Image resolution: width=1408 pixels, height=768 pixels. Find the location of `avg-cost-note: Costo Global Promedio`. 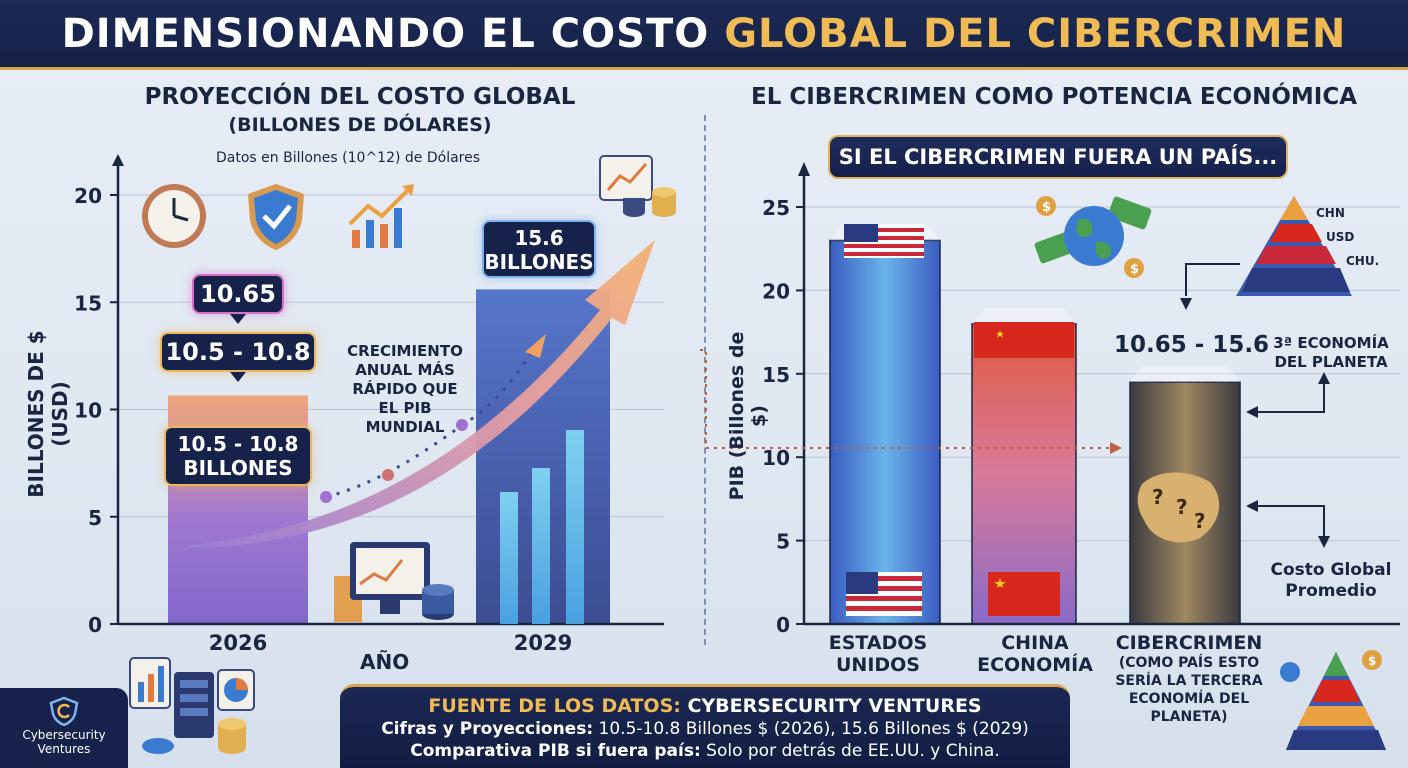

avg-cost-note: Costo Global Promedio is located at coordinates (1331, 581).